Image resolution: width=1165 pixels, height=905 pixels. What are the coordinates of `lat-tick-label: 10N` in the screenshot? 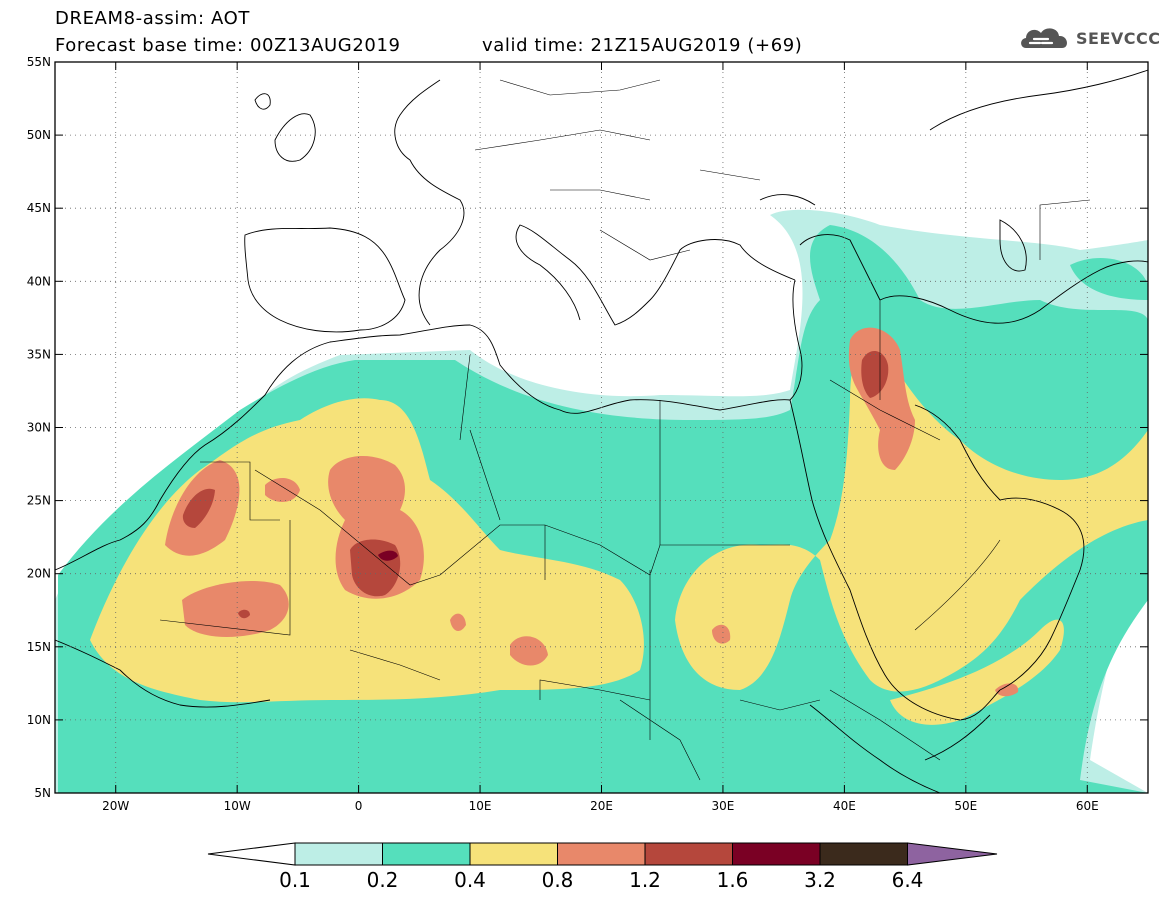 It's located at (39, 720).